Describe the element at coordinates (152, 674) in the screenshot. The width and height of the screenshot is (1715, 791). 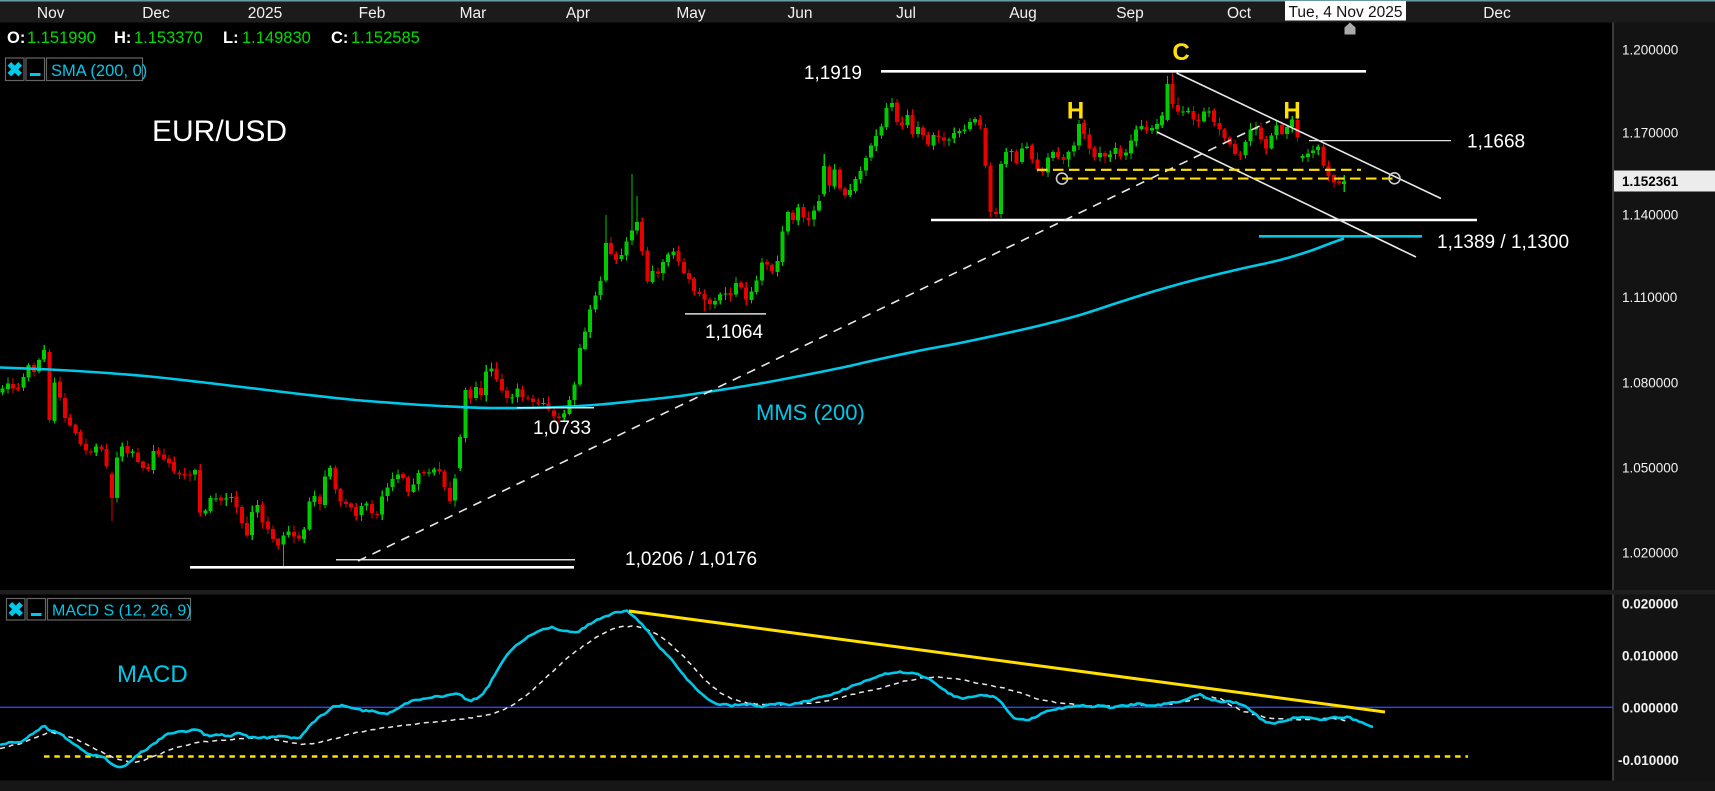
I see `svg-text: MACD` at that location.